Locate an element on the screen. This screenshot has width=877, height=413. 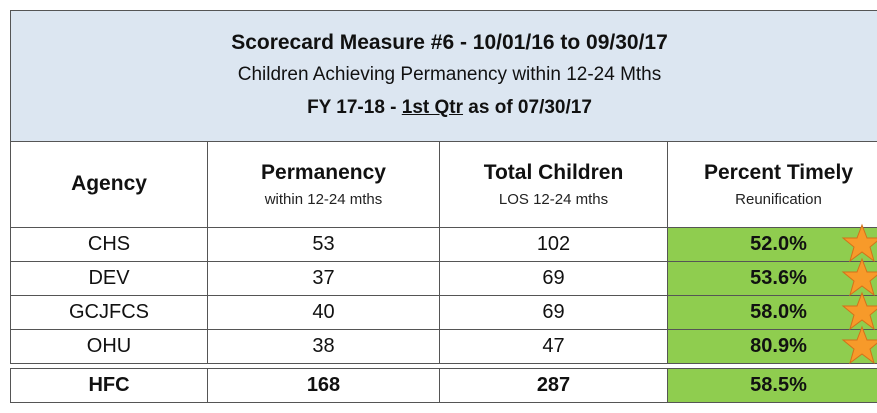
table-cell: CHS is located at coordinates (109, 245).